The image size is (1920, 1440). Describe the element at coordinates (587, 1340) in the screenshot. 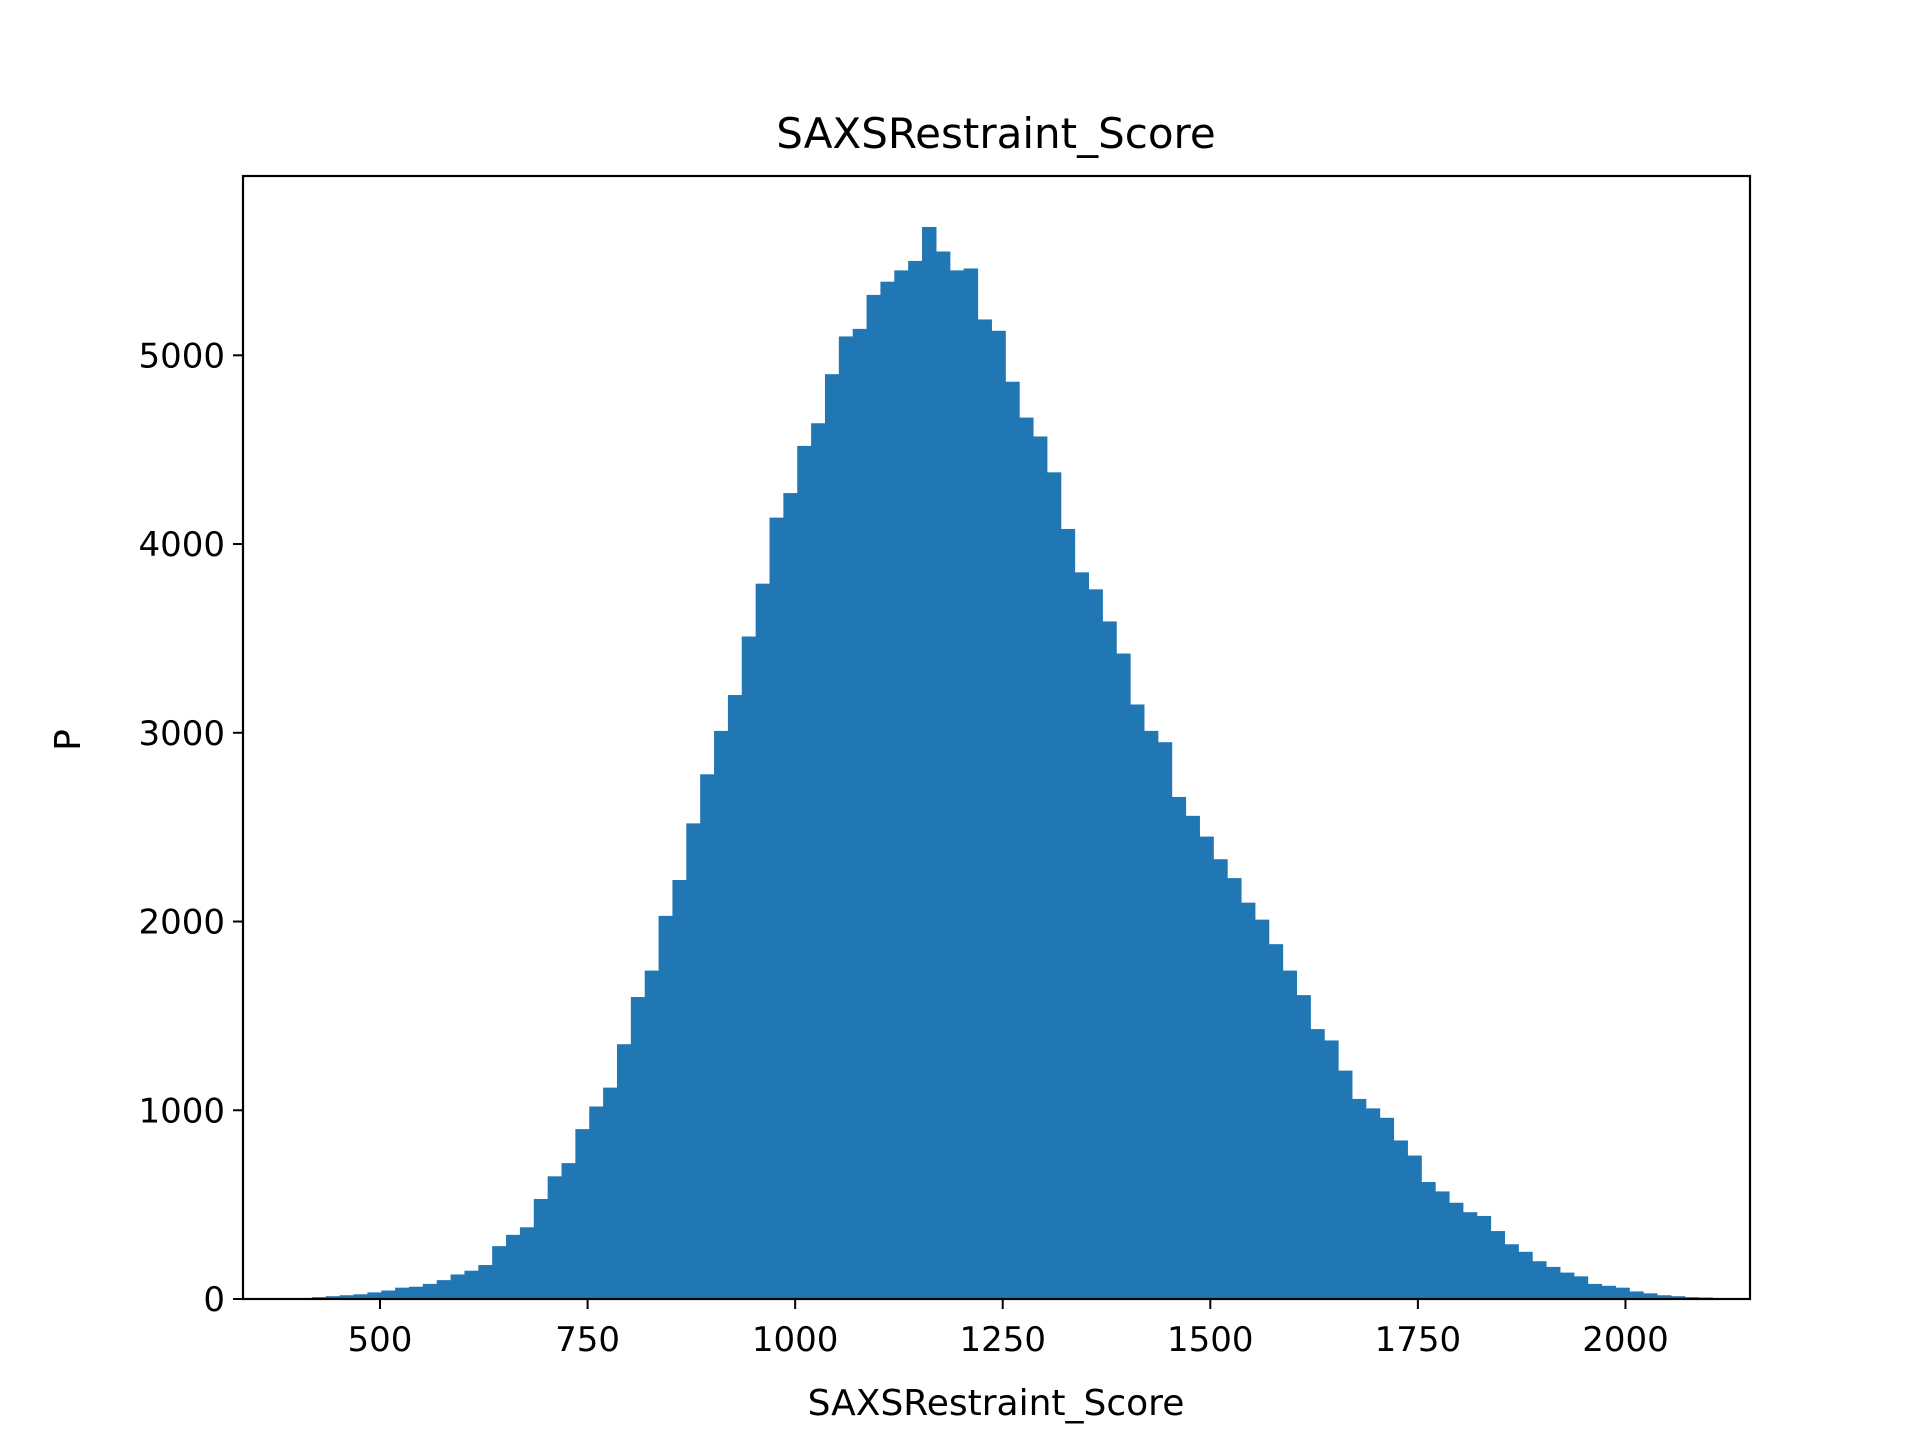

I see `x-tick-label: 750` at that location.